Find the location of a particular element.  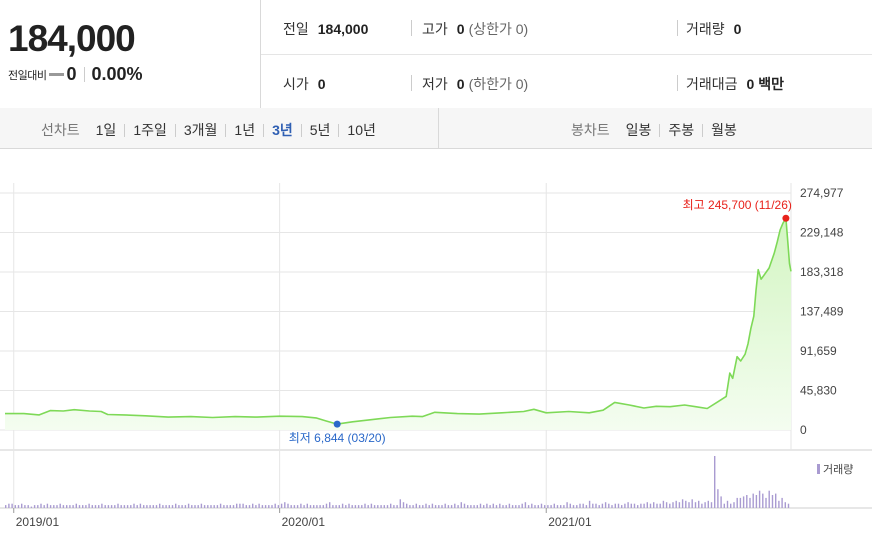

high-limit: (상한가 0) is located at coordinates (498, 29).